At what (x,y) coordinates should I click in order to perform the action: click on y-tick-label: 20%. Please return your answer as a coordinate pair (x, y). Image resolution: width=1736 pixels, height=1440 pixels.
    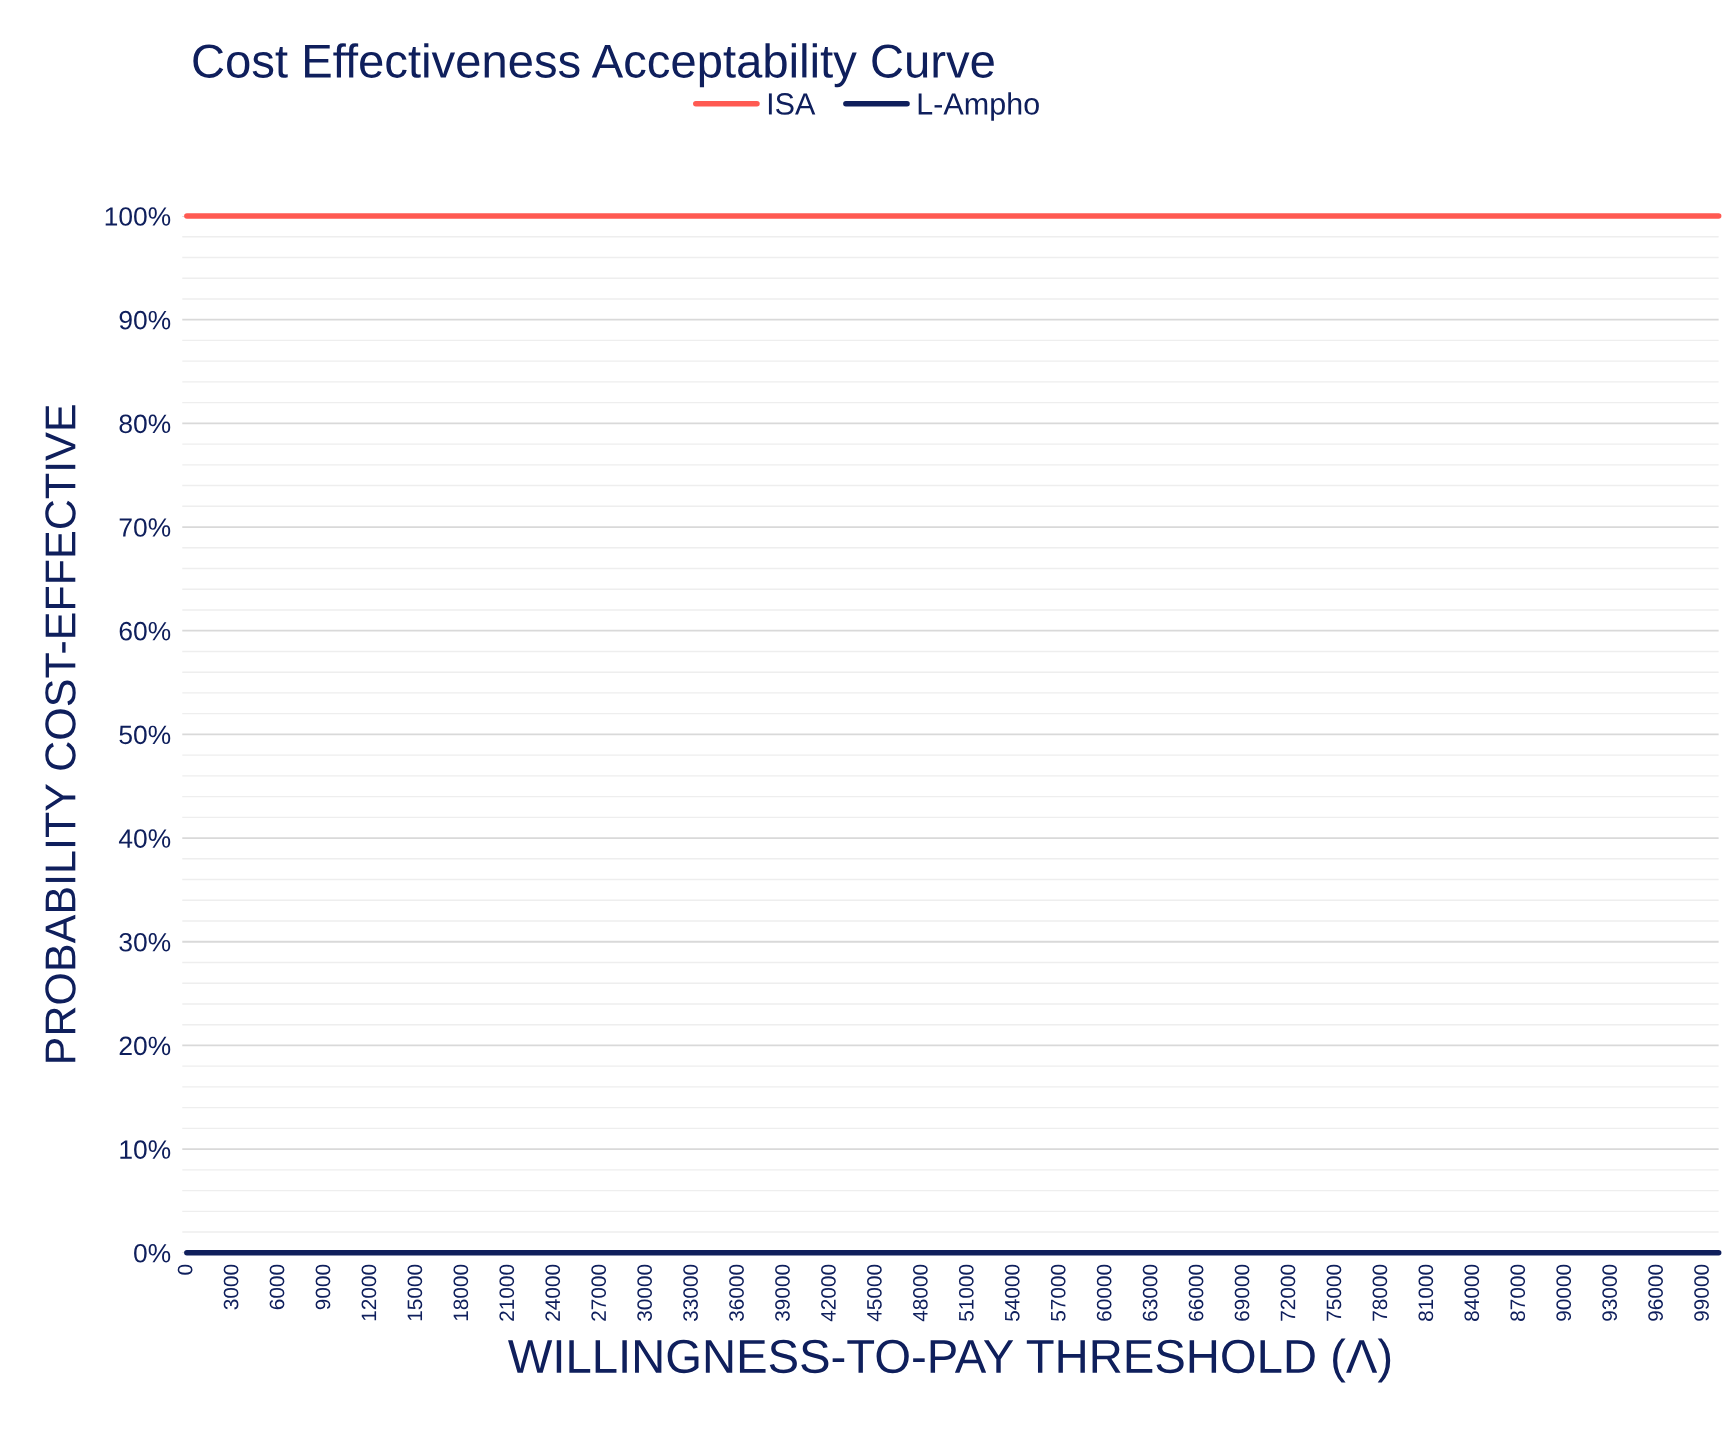
    Looking at the image, I should click on (145, 1046).